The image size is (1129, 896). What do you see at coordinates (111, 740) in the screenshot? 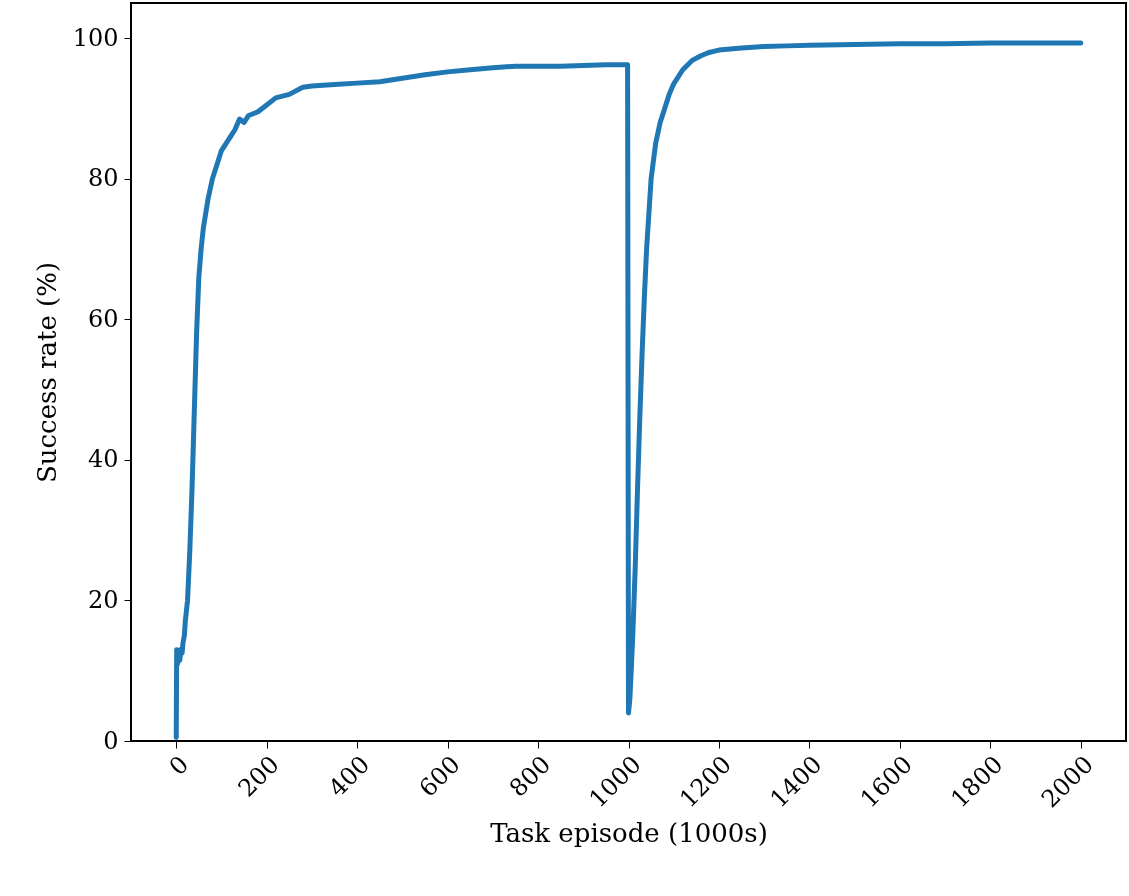
I see `y-tick-label: 0` at bounding box center [111, 740].